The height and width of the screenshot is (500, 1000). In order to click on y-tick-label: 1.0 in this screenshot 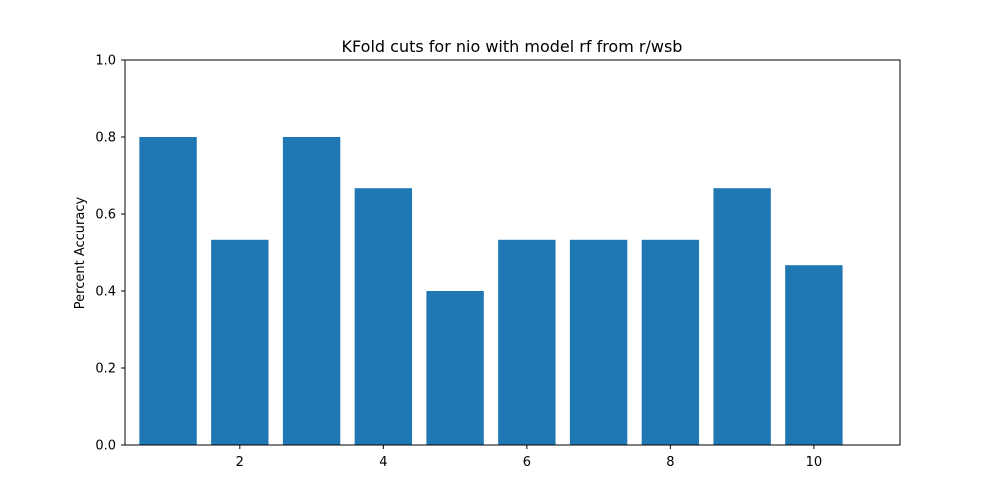, I will do `click(105, 61)`.